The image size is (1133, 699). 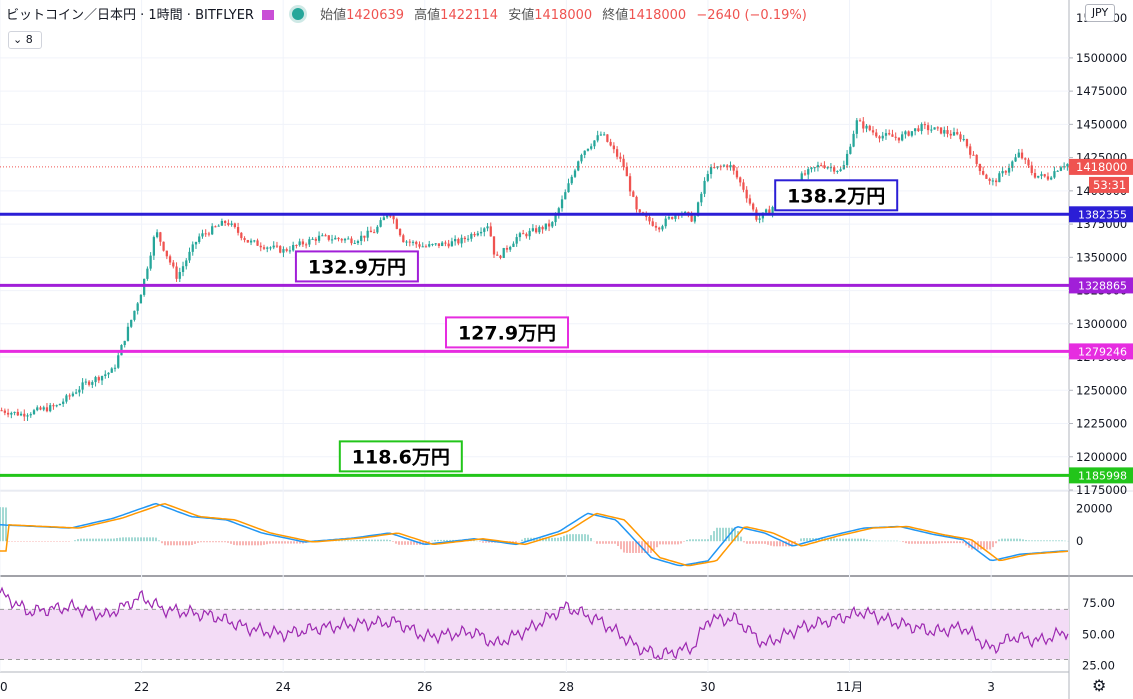 I want to click on level-label: 132.9万円, so click(x=357, y=267).